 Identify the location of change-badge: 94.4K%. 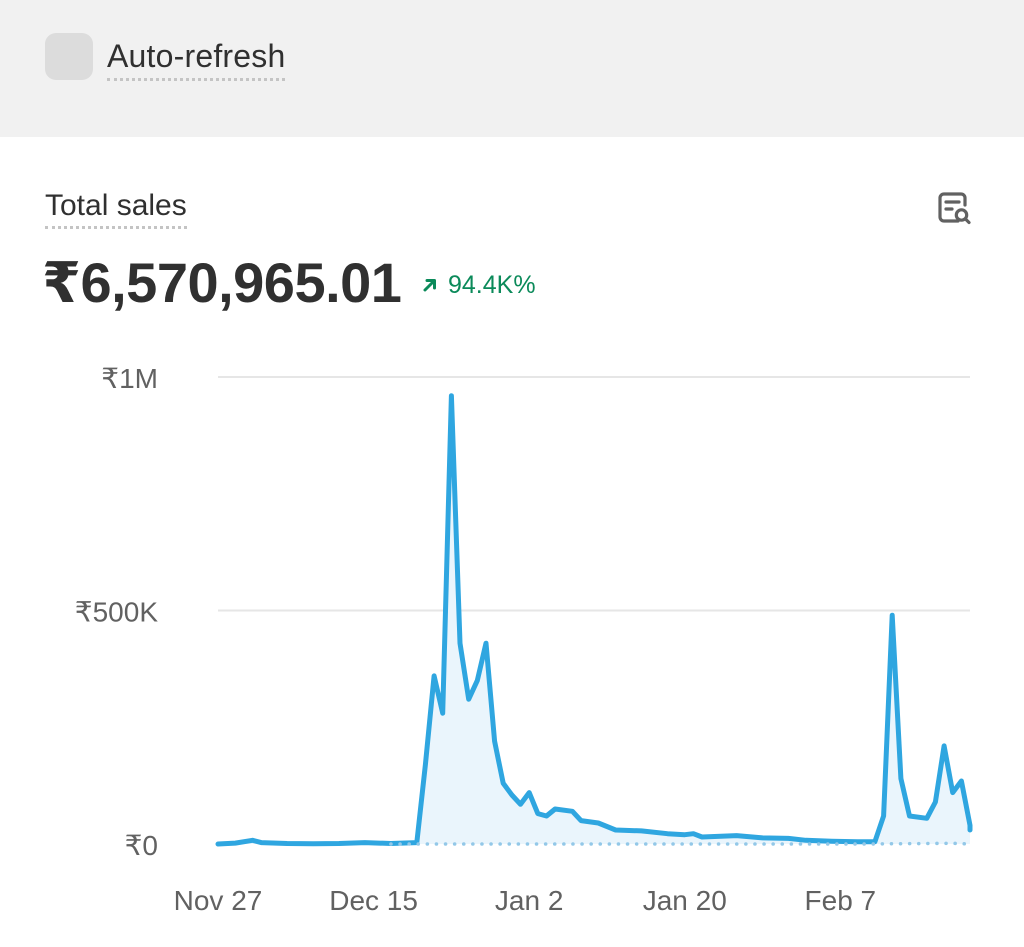
(478, 285).